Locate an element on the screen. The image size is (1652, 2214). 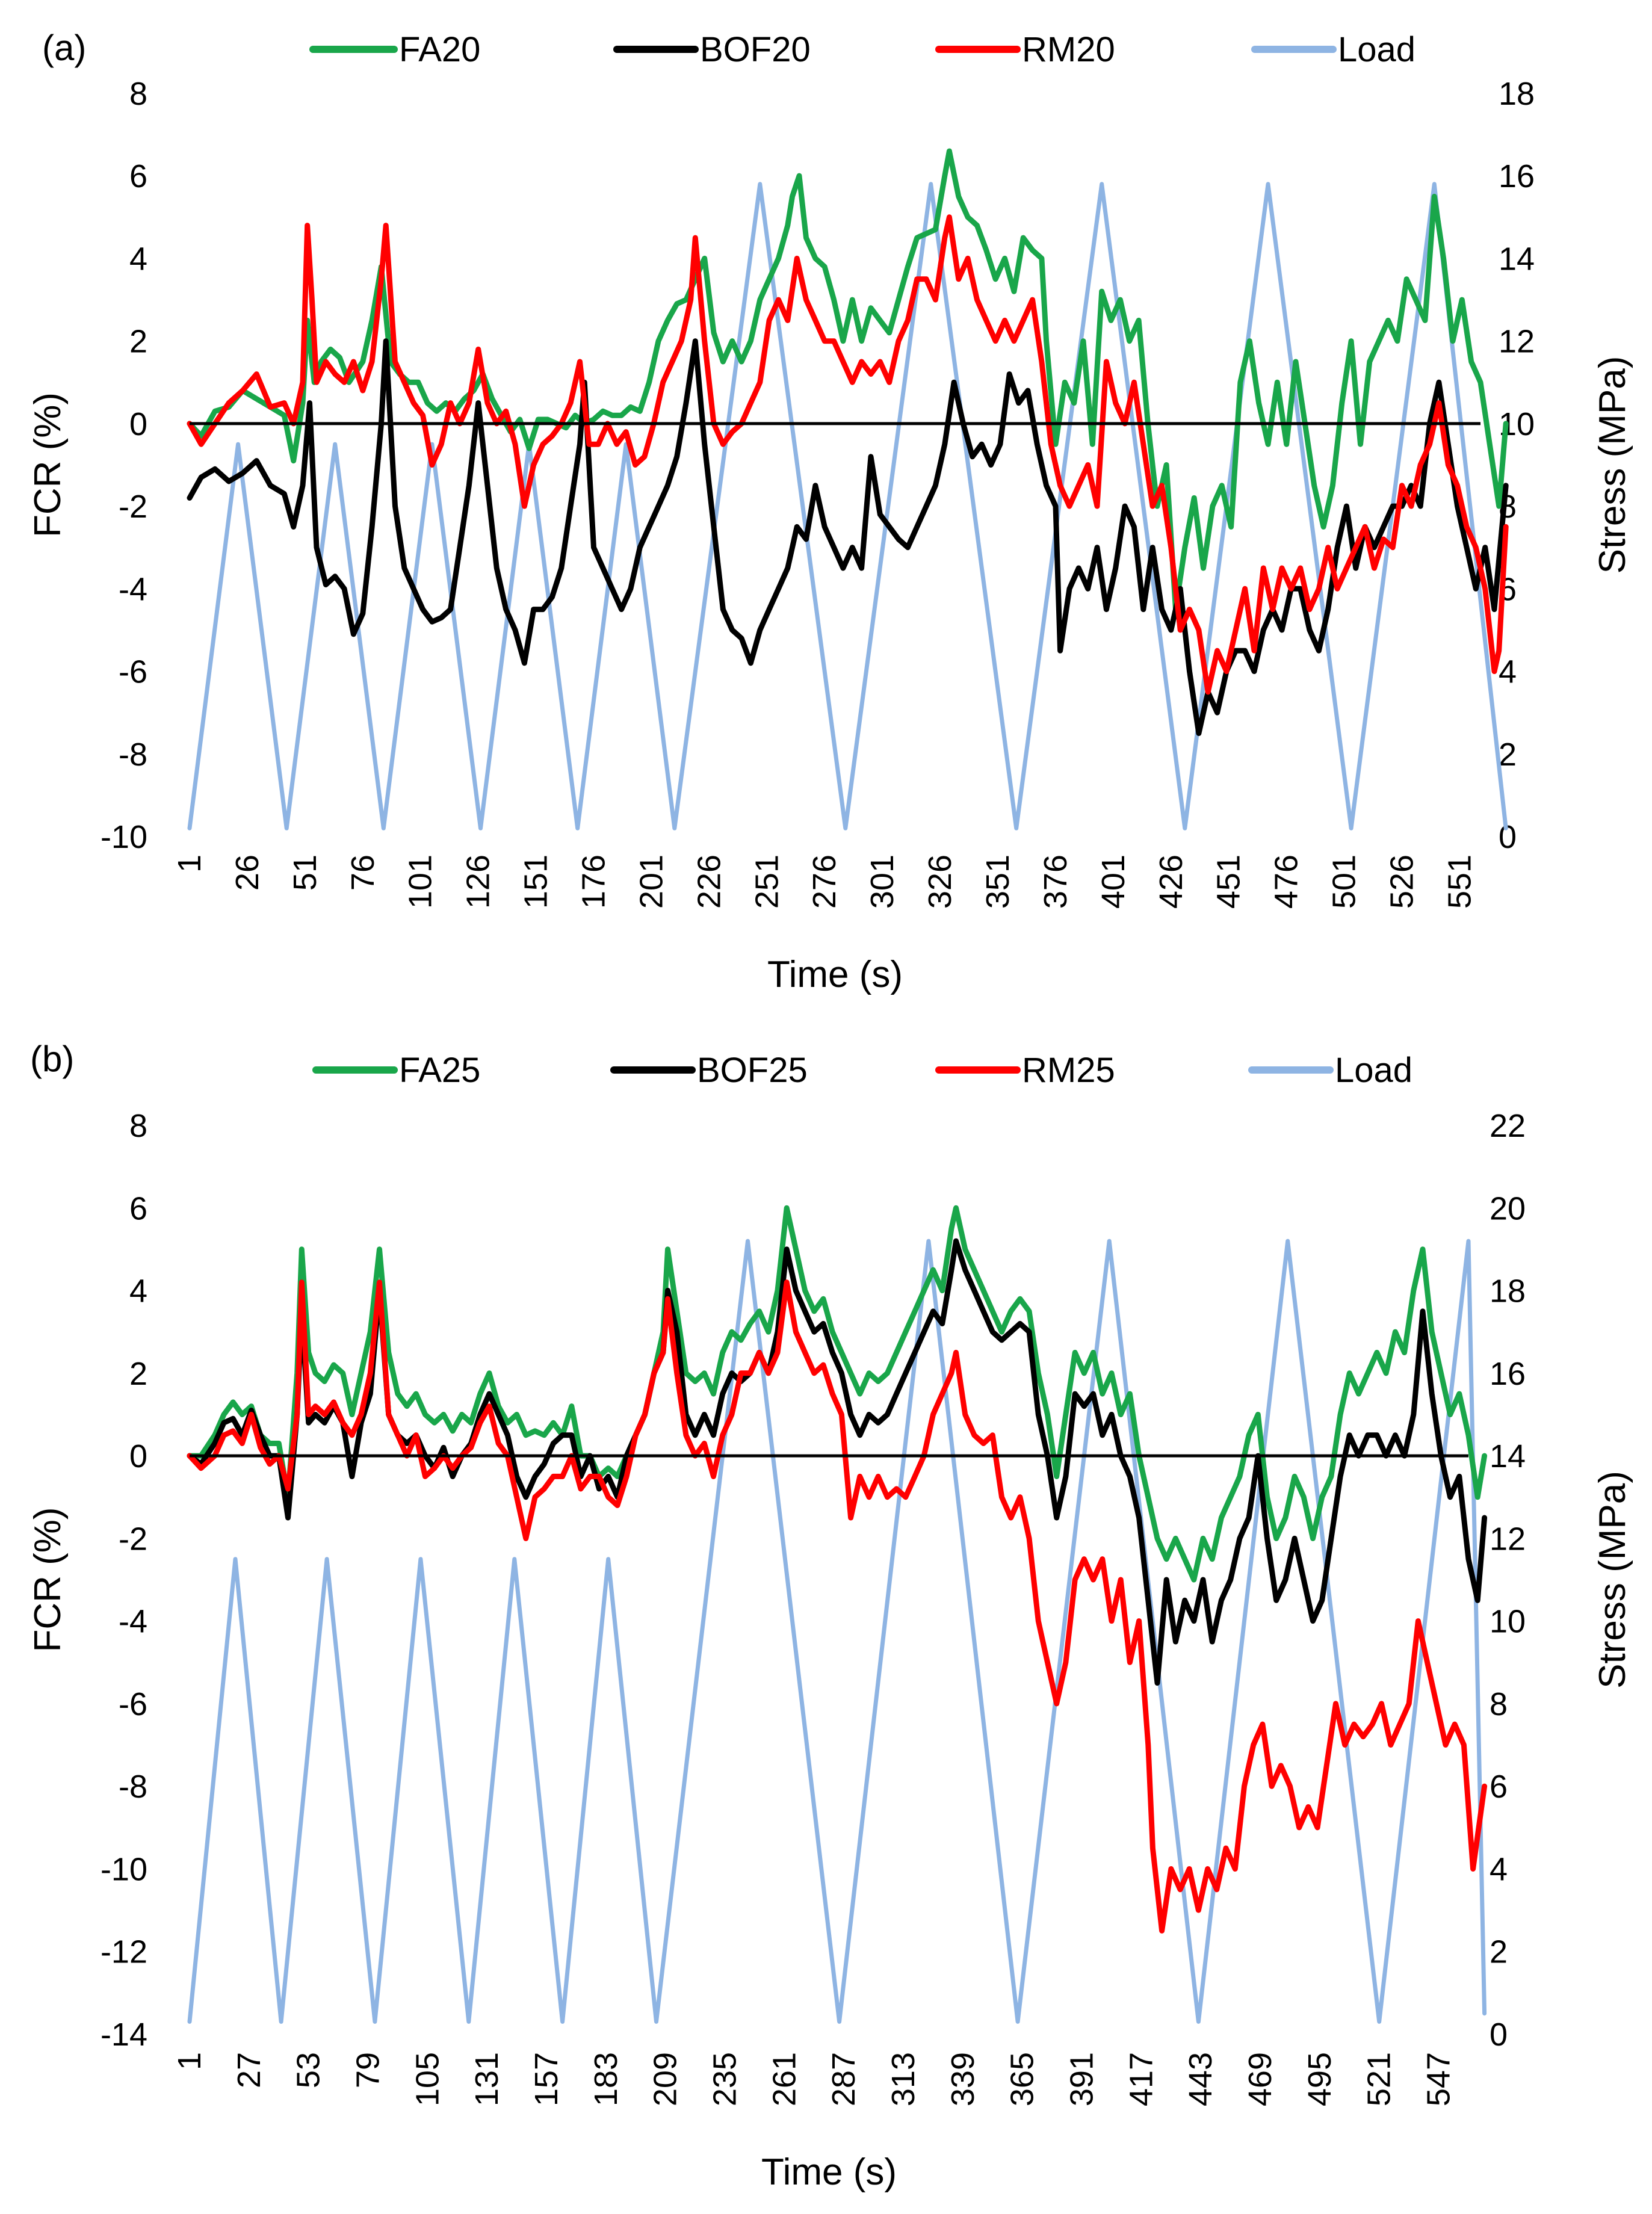
x-tick-label: 126 is located at coordinates (478, 882).